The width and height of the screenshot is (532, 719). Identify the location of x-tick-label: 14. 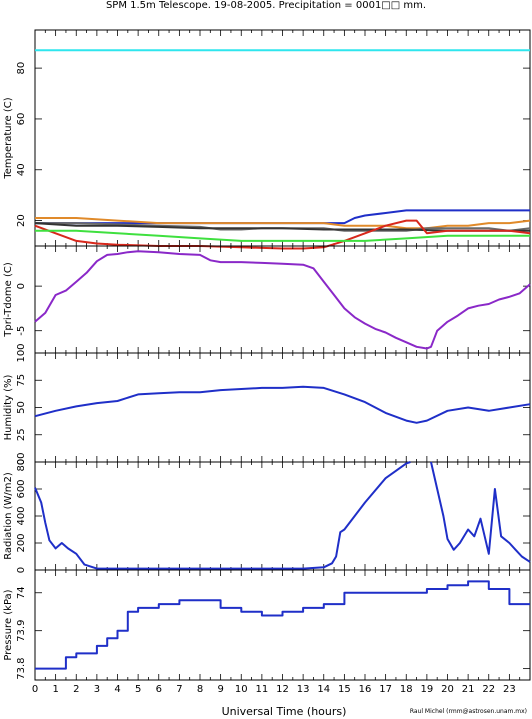
(323, 689).